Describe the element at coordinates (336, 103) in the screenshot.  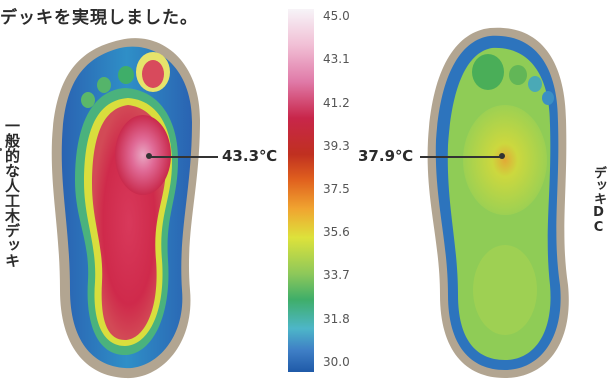
I see `scale-tick: 41.2` at that location.